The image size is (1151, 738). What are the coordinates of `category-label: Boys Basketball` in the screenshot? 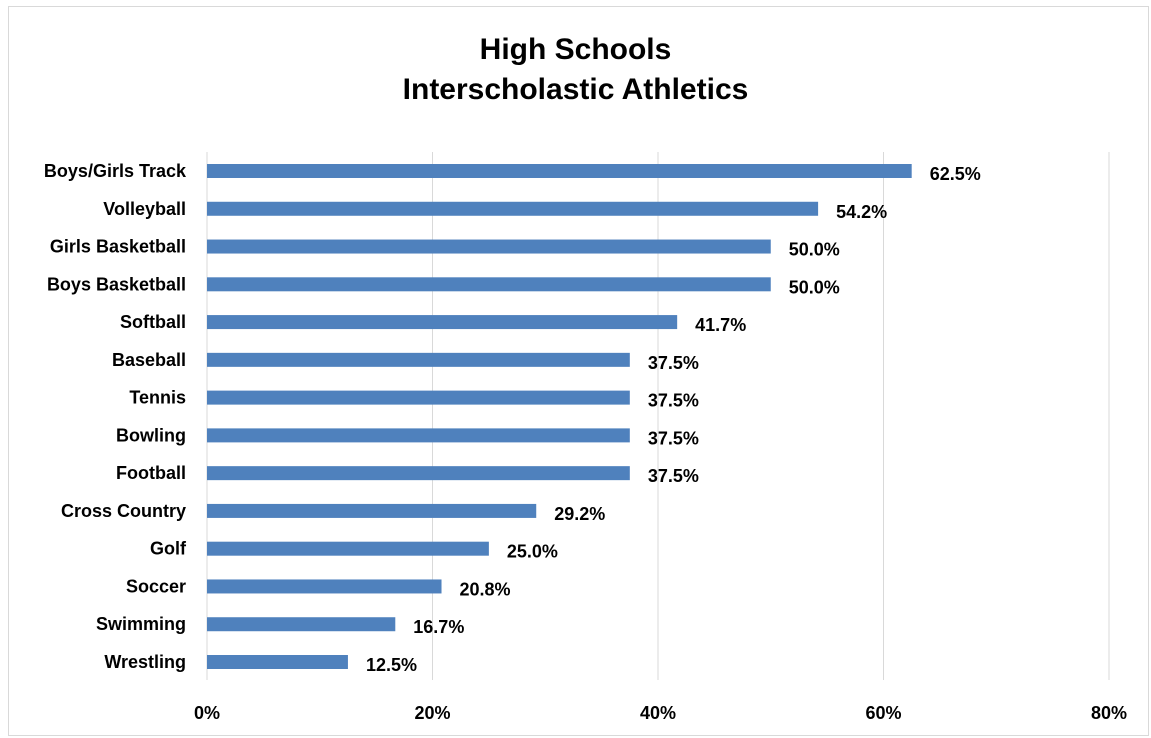 It's located at (116, 284).